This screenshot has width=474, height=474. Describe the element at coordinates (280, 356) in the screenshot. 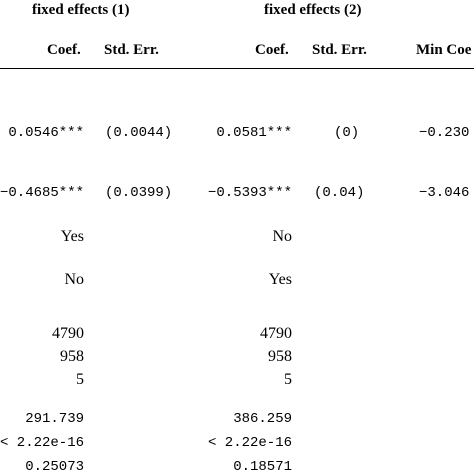

I see `n-groups-col2: 958` at that location.